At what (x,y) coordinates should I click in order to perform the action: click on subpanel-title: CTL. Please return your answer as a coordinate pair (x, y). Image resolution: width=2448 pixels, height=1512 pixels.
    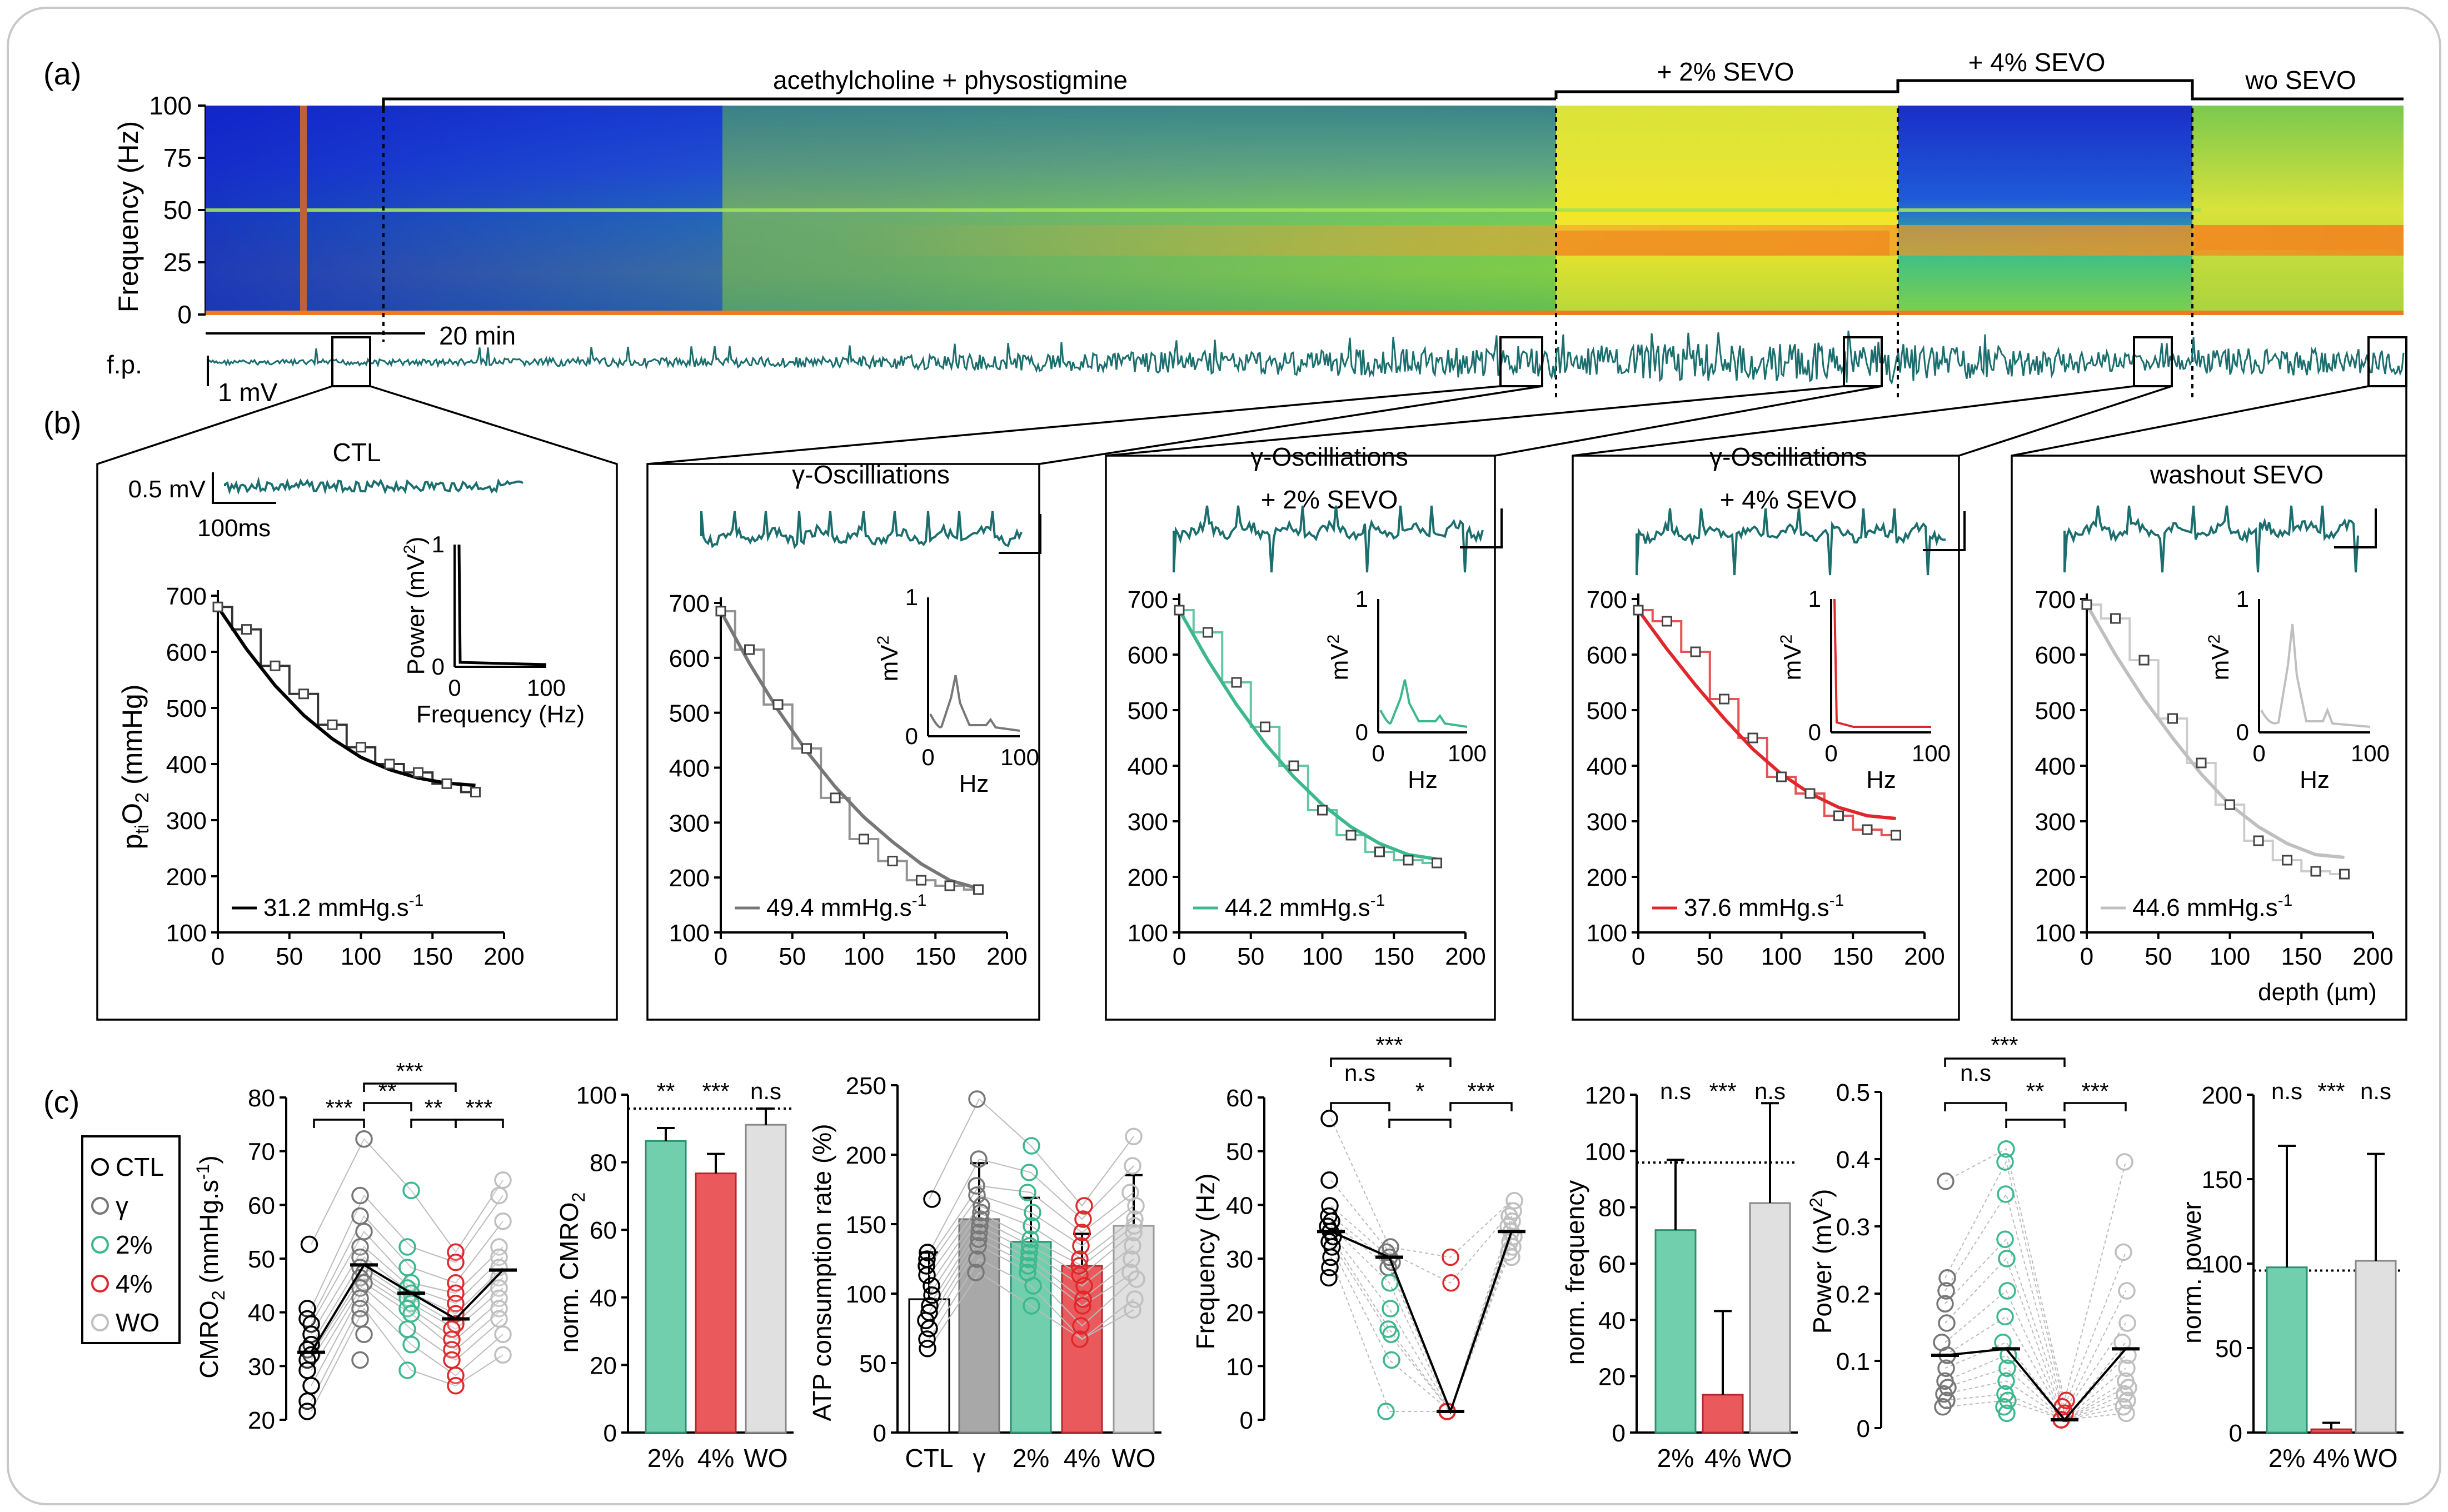
    Looking at the image, I should click on (357, 452).